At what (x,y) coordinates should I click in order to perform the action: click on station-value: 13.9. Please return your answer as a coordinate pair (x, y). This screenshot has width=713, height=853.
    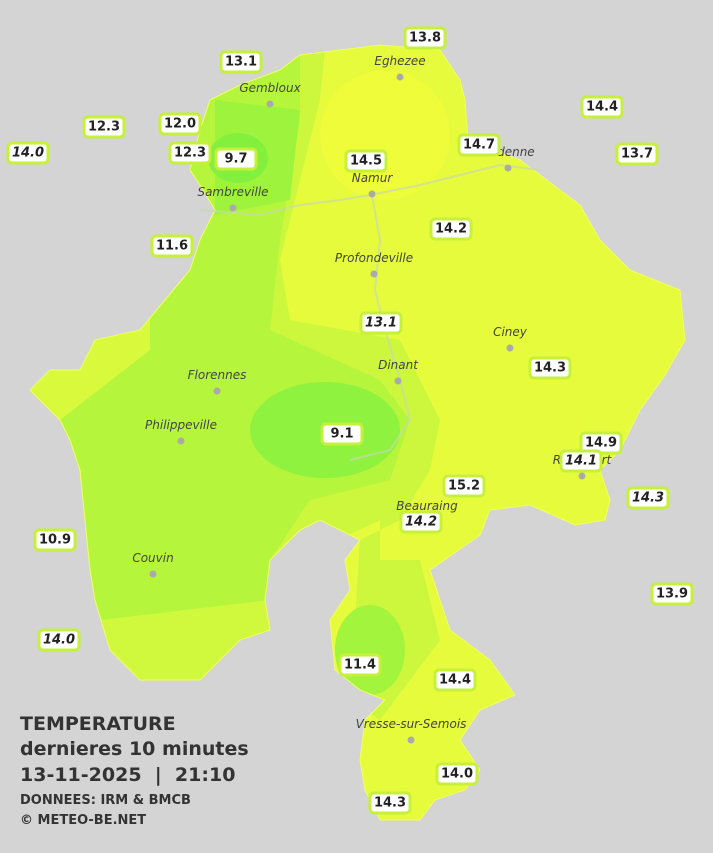
    Looking at the image, I should click on (672, 594).